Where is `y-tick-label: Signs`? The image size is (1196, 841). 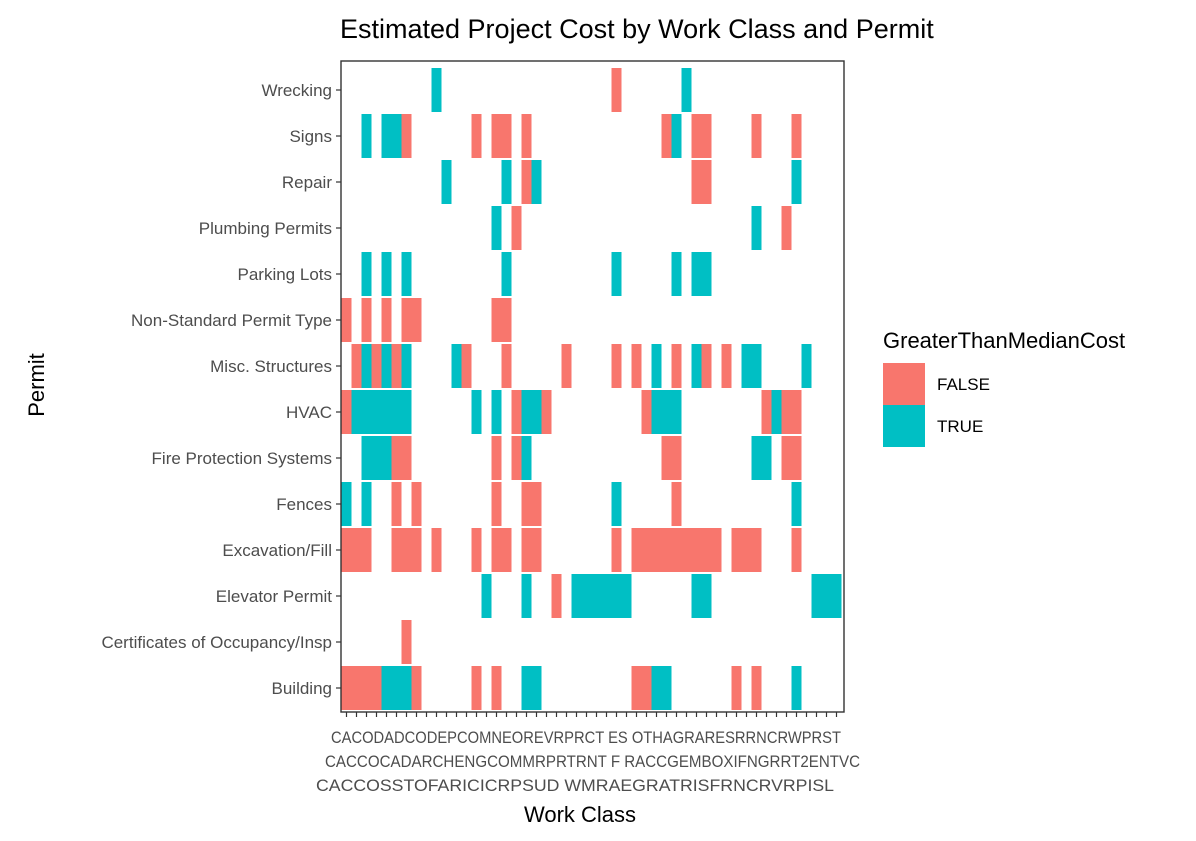 y-tick-label: Signs is located at coordinates (310, 136).